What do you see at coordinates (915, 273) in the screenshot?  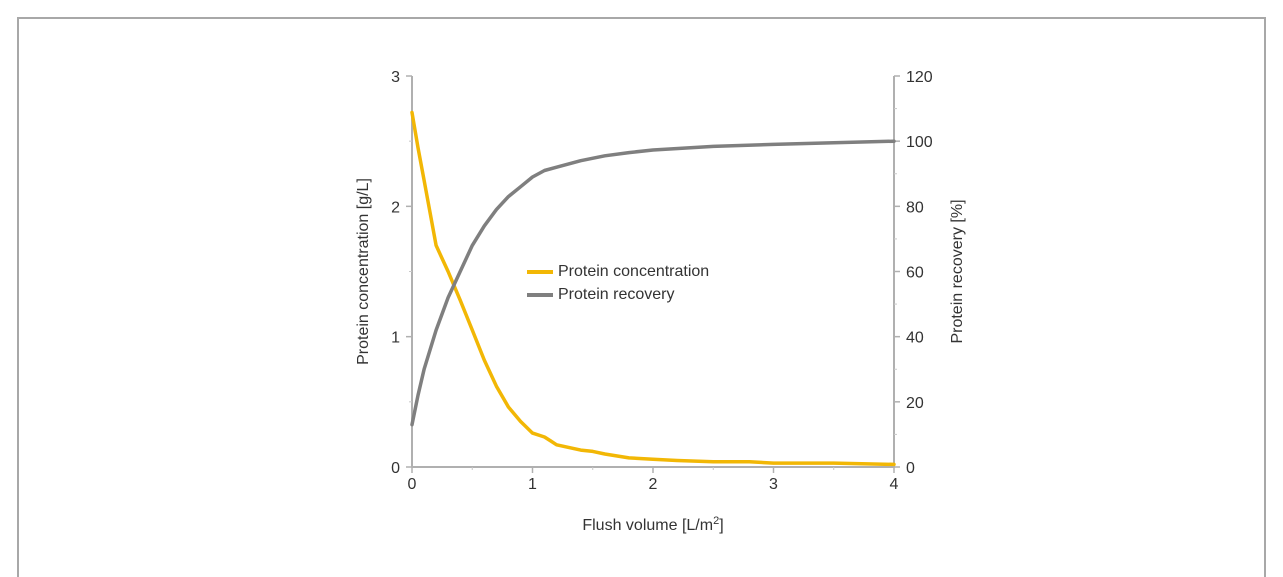 I see `y-right-tick-label: 60` at bounding box center [915, 273].